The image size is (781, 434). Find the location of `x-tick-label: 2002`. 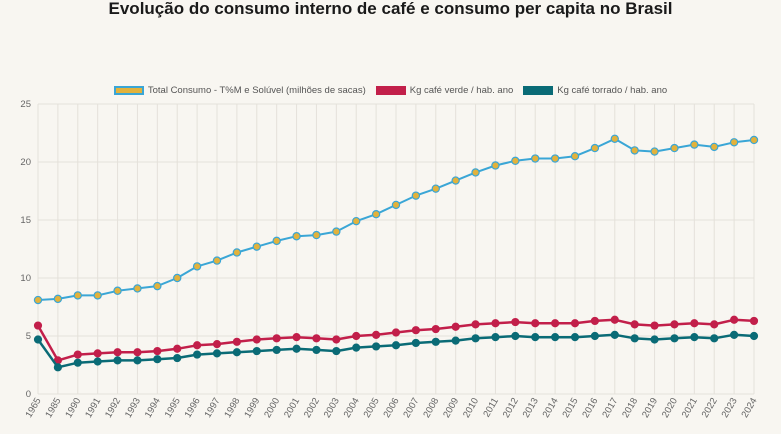

x-tick-label: 2002 is located at coordinates (312, 408).